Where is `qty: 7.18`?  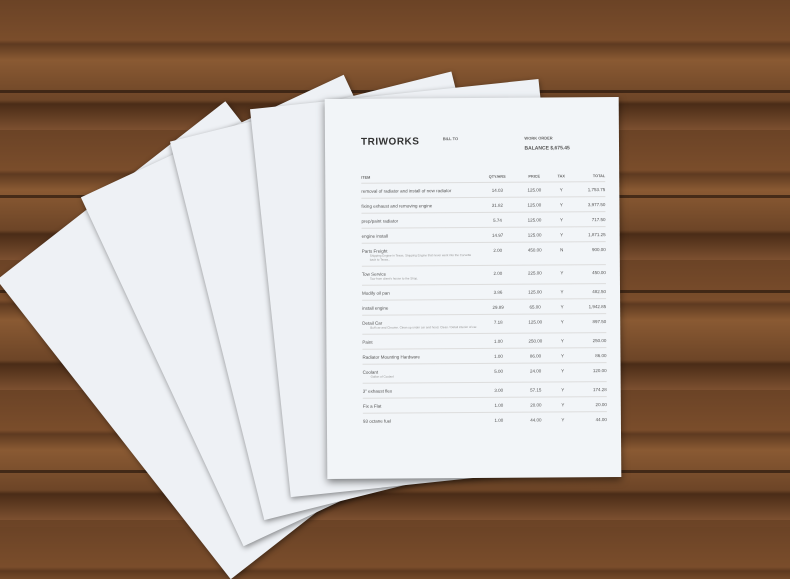 qty: 7.18 is located at coordinates (498, 322).